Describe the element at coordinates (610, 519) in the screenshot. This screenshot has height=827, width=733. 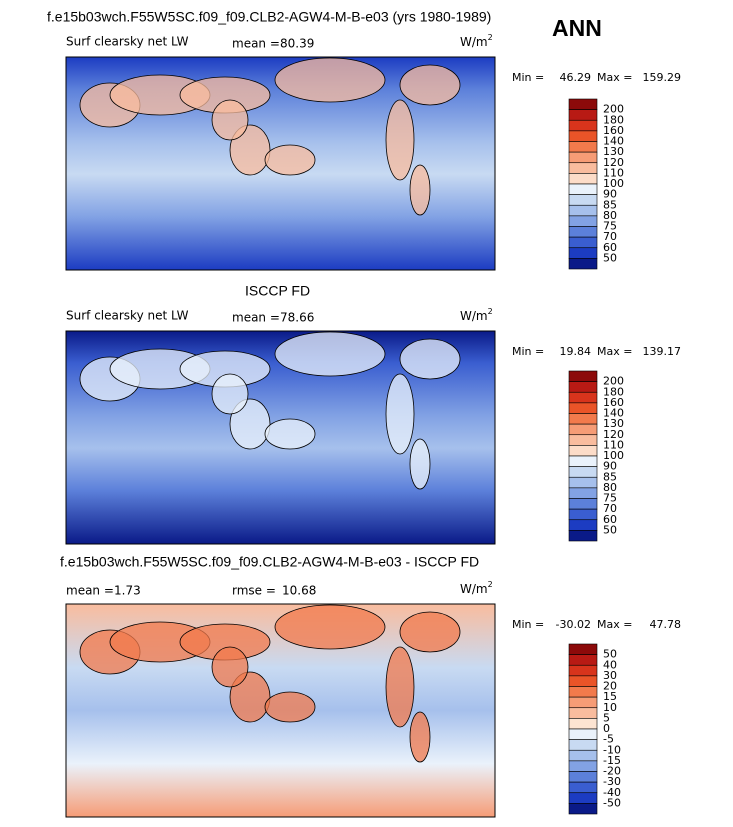
I see `colorbar-label: 60` at that location.